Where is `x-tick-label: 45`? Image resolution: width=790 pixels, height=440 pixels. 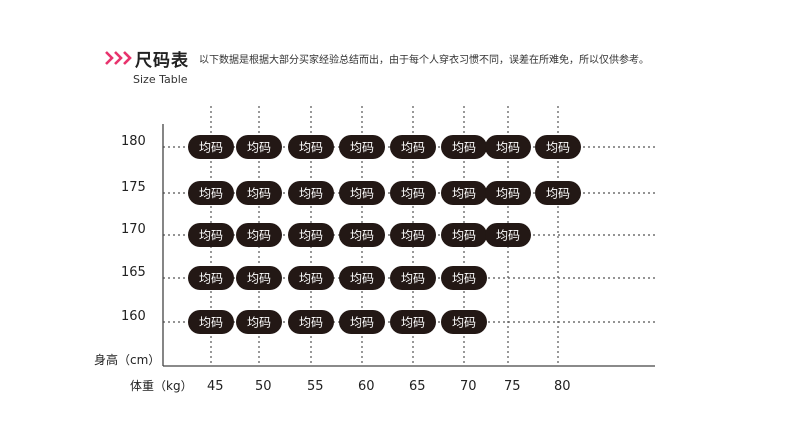
x-tick-label: 45 is located at coordinates (215, 386).